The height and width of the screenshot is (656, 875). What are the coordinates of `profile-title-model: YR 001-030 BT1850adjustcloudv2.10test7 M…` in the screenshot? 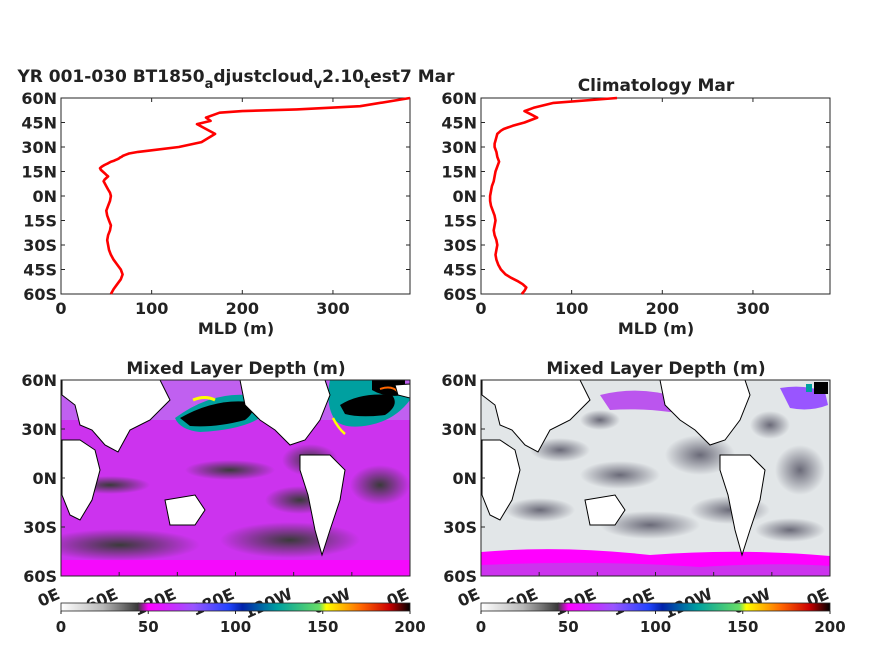 It's located at (235, 79).